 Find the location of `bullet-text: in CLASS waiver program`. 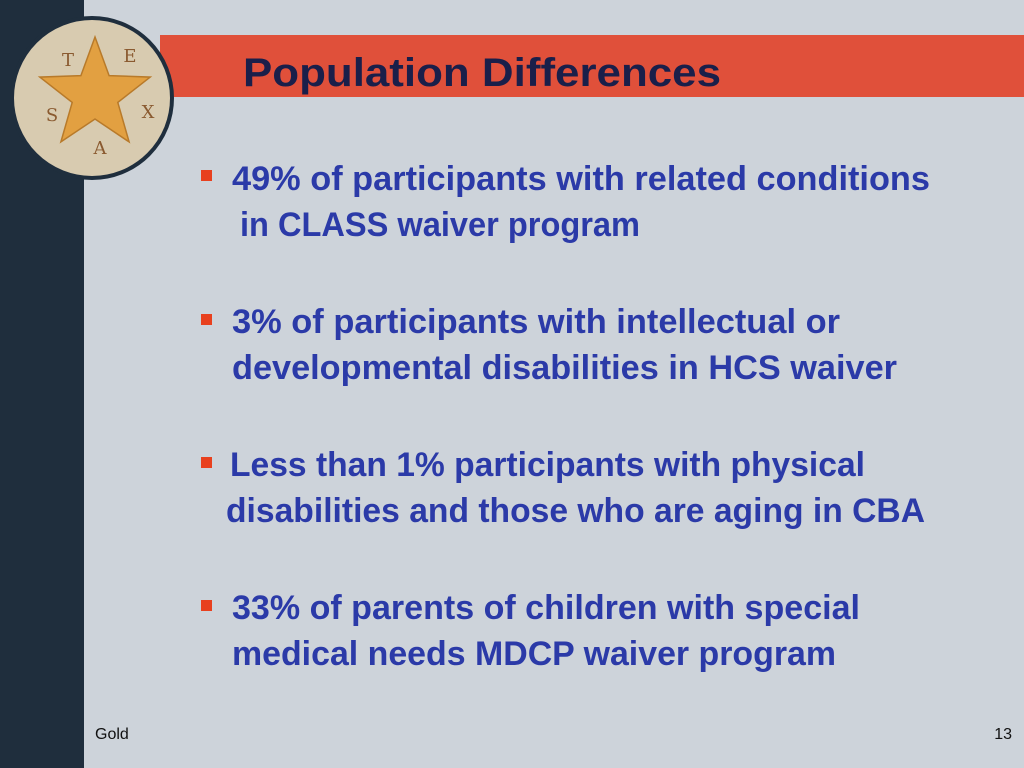

bullet-text: in CLASS waiver program is located at coordinates (440, 225).